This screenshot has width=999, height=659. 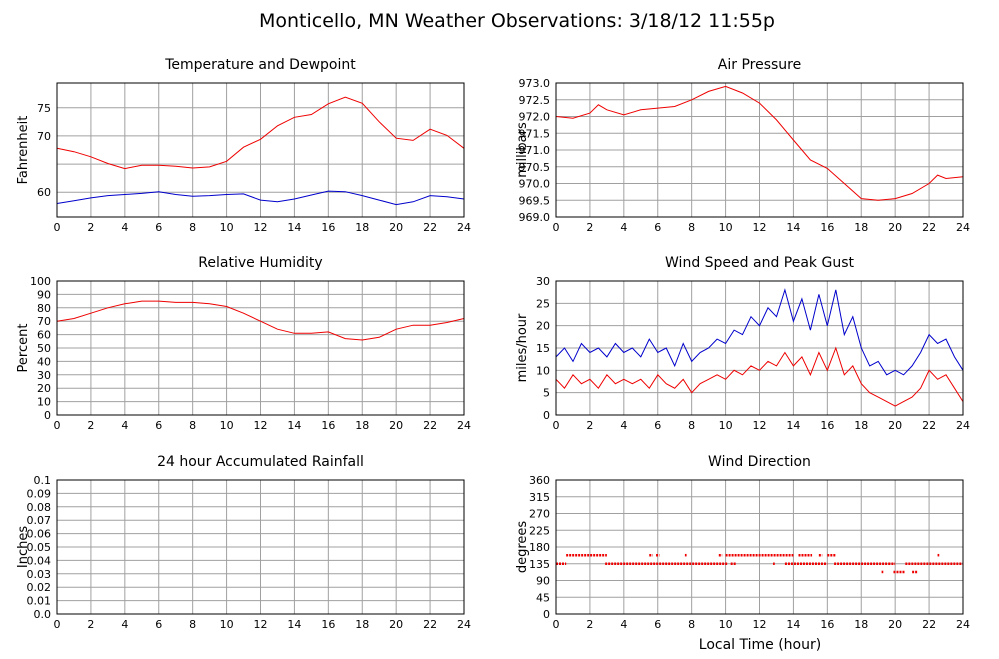 I want to click on chart-title: 24 hour Accumulated Rainfall, so click(x=260, y=462).